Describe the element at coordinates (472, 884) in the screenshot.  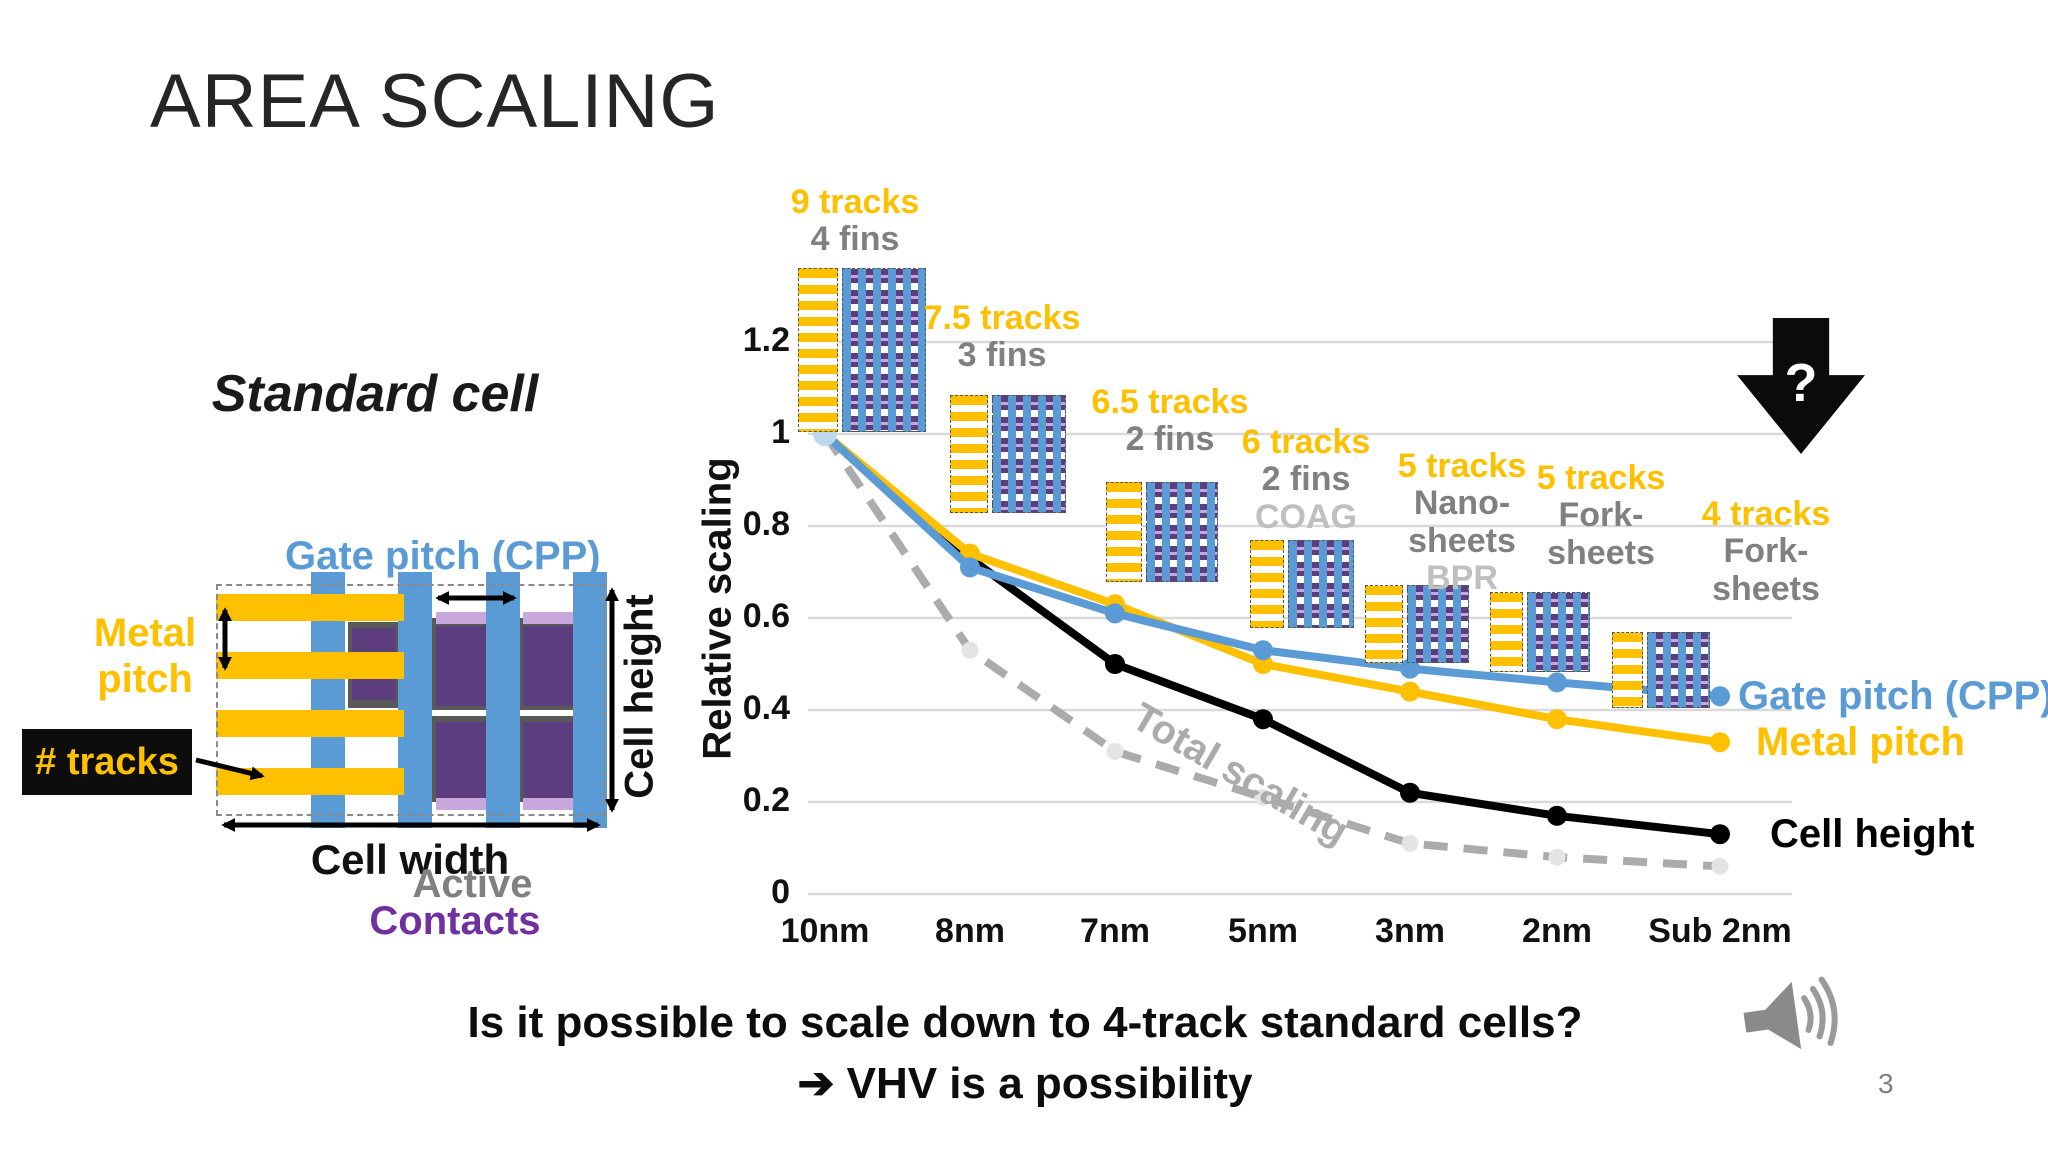
I see `active-label: Active` at that location.